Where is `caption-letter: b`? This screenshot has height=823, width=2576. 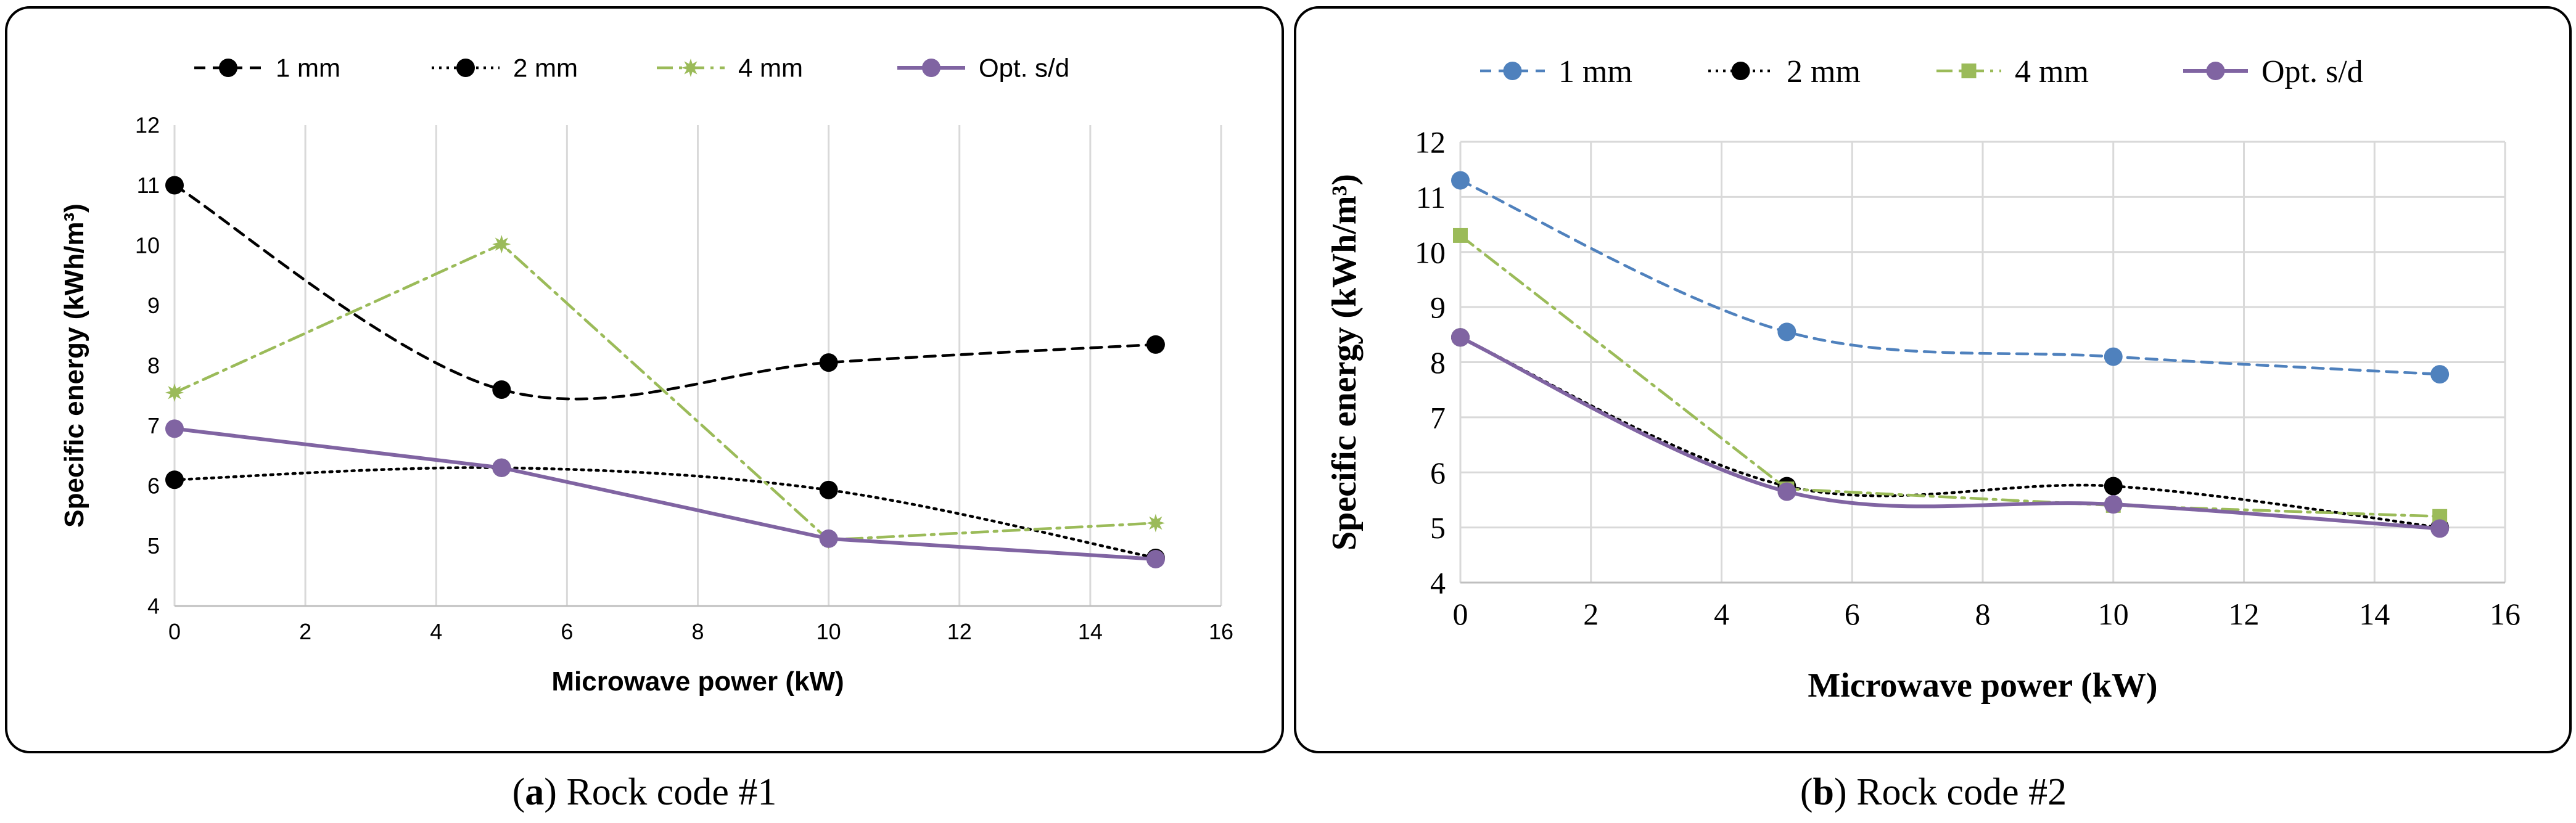
caption-letter: b is located at coordinates (1823, 792).